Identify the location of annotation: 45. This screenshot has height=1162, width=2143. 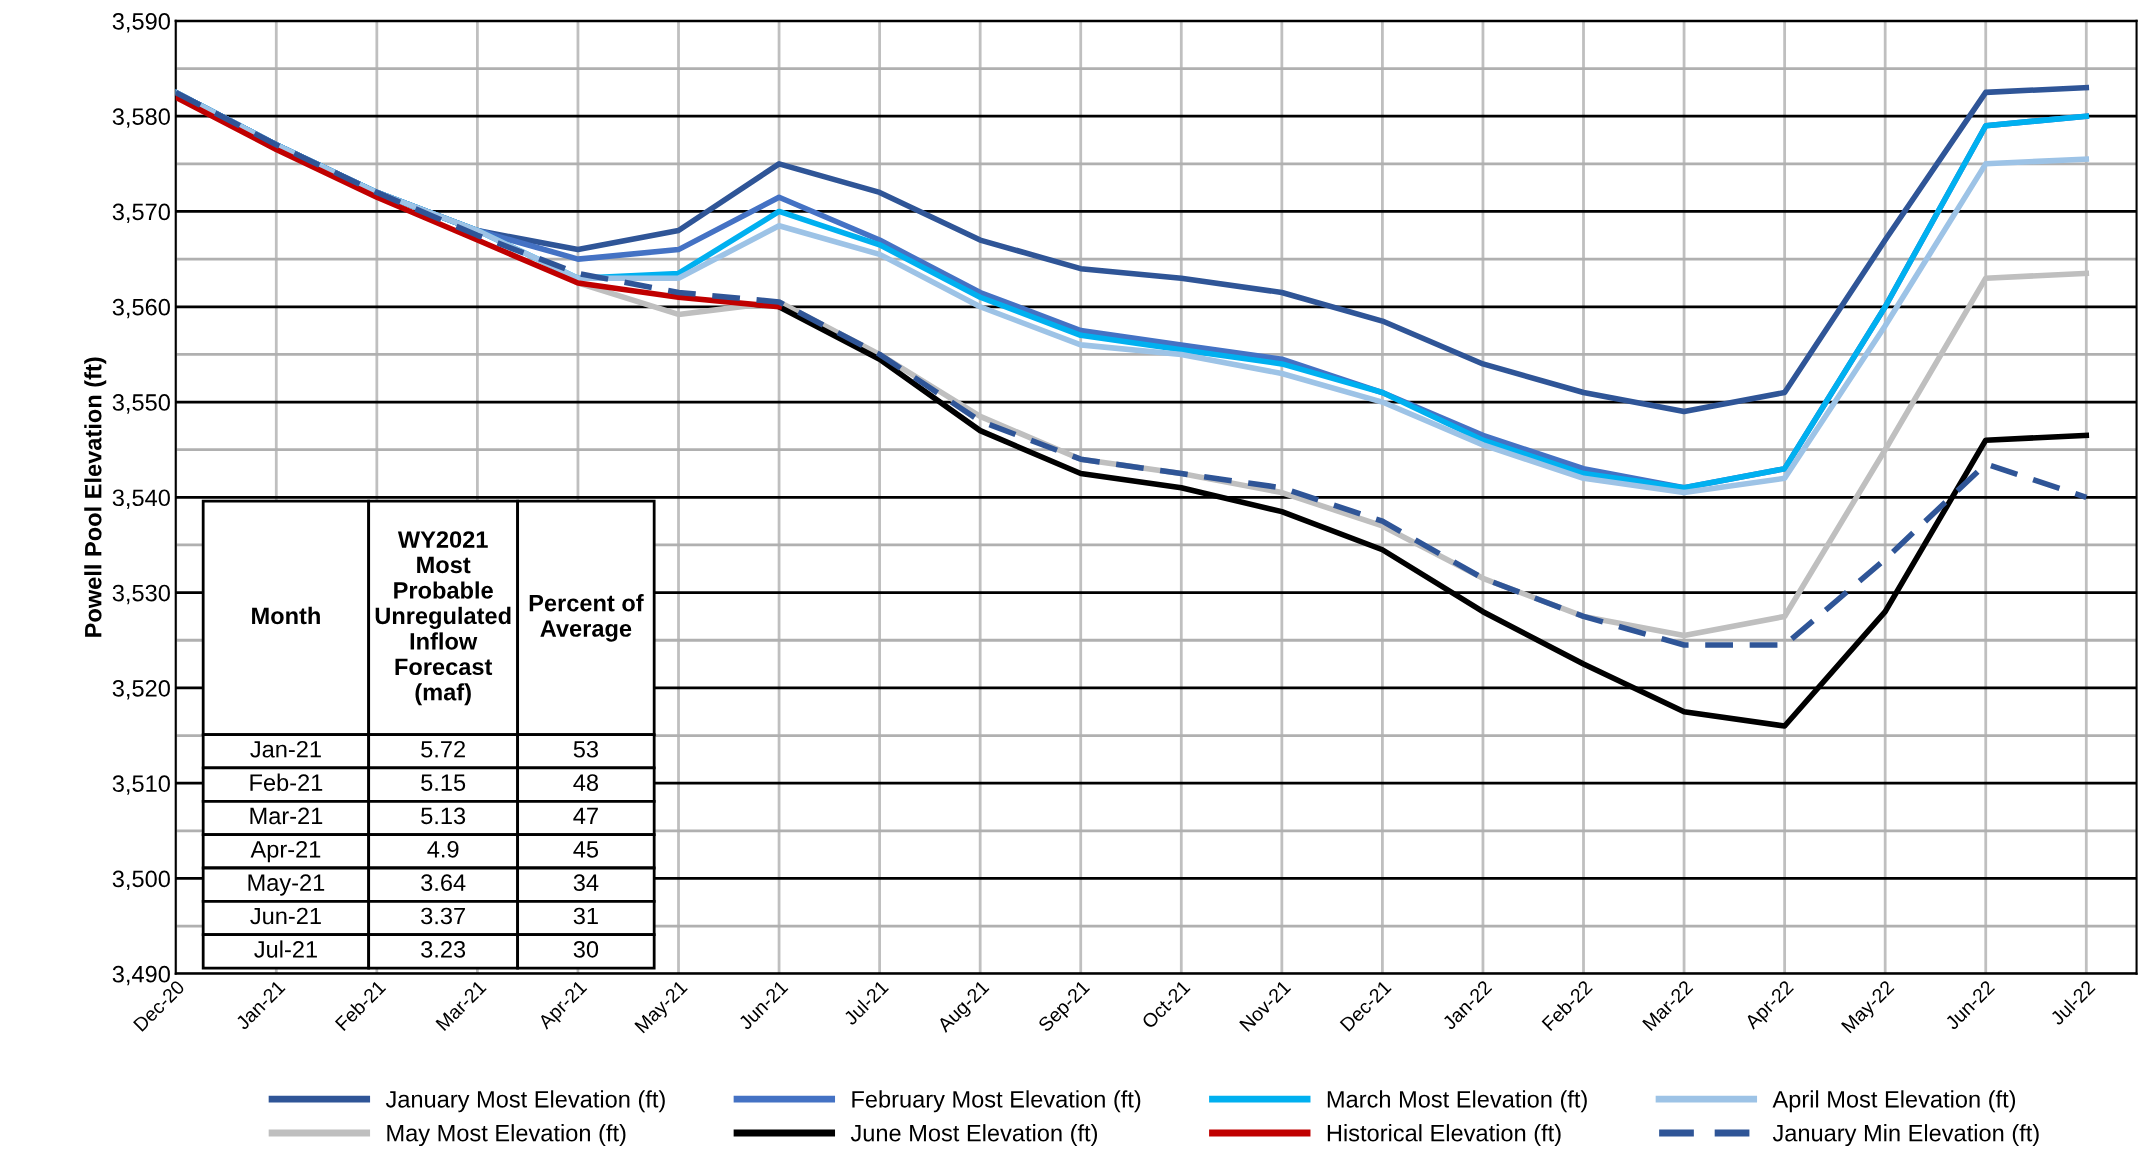
(586, 849).